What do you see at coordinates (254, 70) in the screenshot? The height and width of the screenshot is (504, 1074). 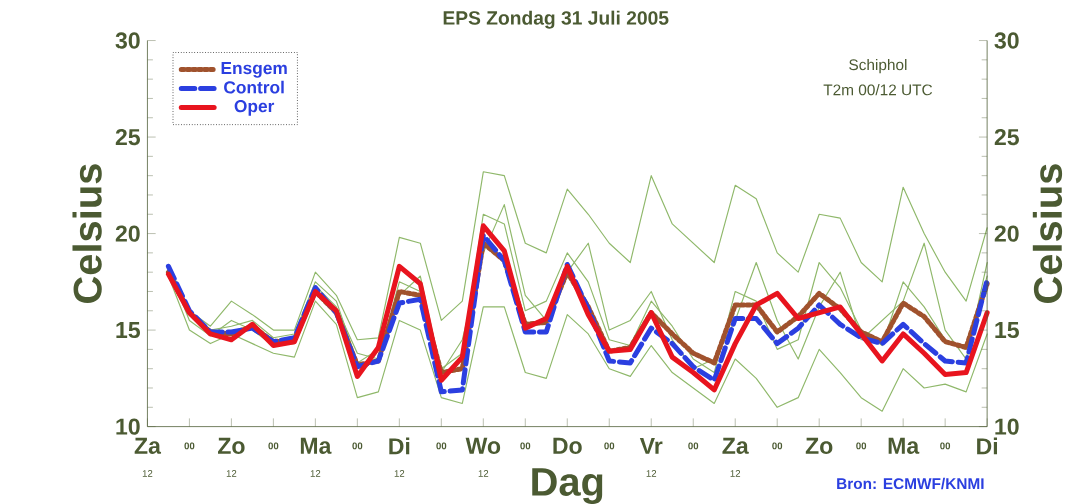 I see `legend-label: Ensgem` at bounding box center [254, 70].